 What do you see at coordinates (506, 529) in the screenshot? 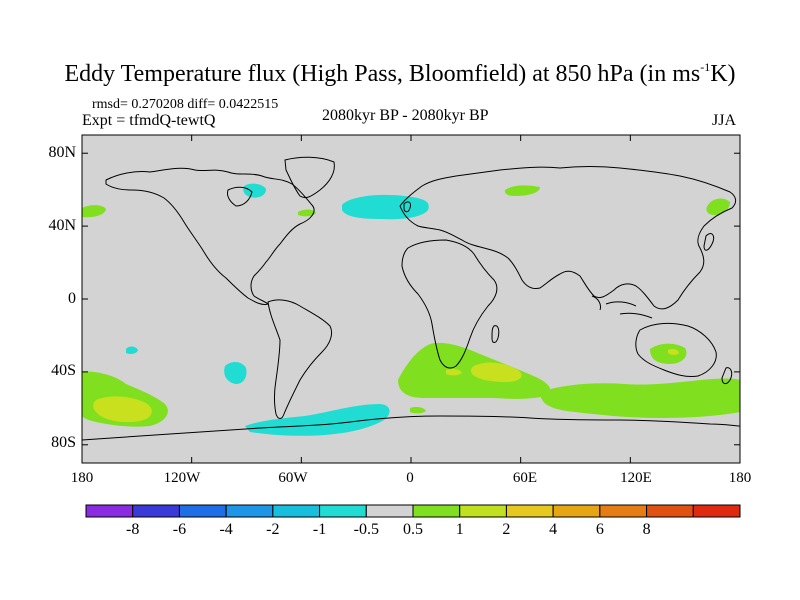
I see `colorbar-label: 2` at bounding box center [506, 529].